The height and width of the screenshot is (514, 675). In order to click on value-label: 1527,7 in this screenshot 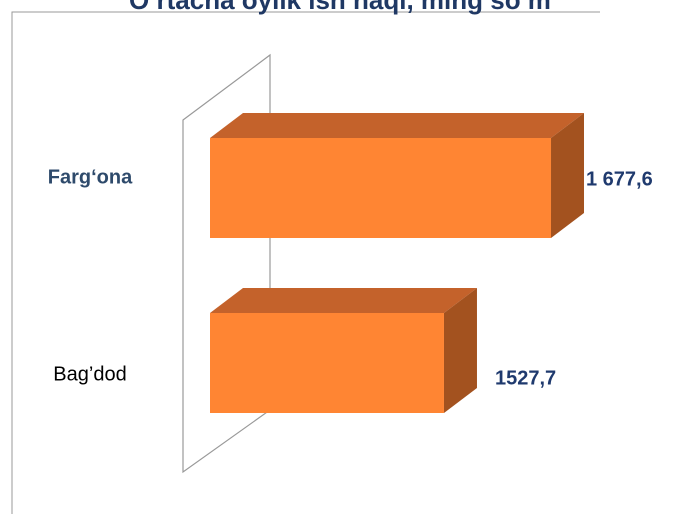, I will do `click(525, 378)`.